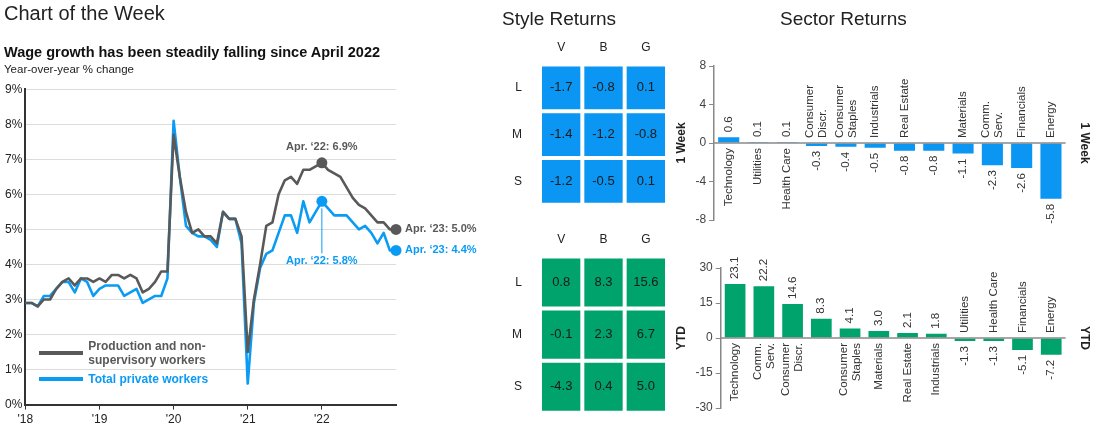 Image resolution: width=1100 pixels, height=430 pixels. I want to click on x-tick-label: '20, so click(173, 419).